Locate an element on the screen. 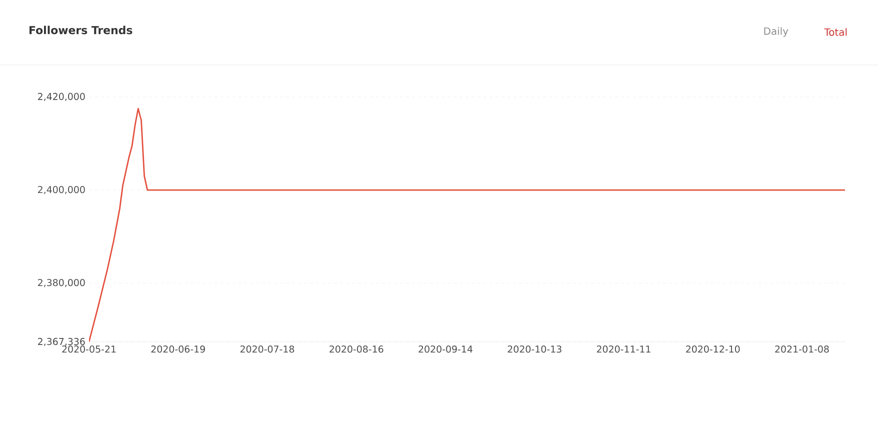 This screenshot has width=878, height=437. y-tick-label: 2,400,000 is located at coordinates (61, 190).